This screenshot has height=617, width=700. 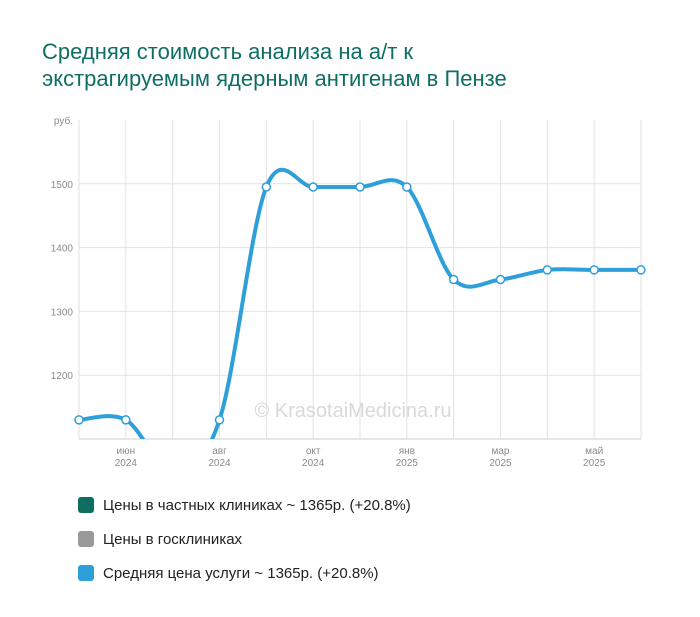 What do you see at coordinates (274, 78) in the screenshot?
I see `chart-title-line-2: экстрагируемым ядерным антигенам в Пензе` at bounding box center [274, 78].